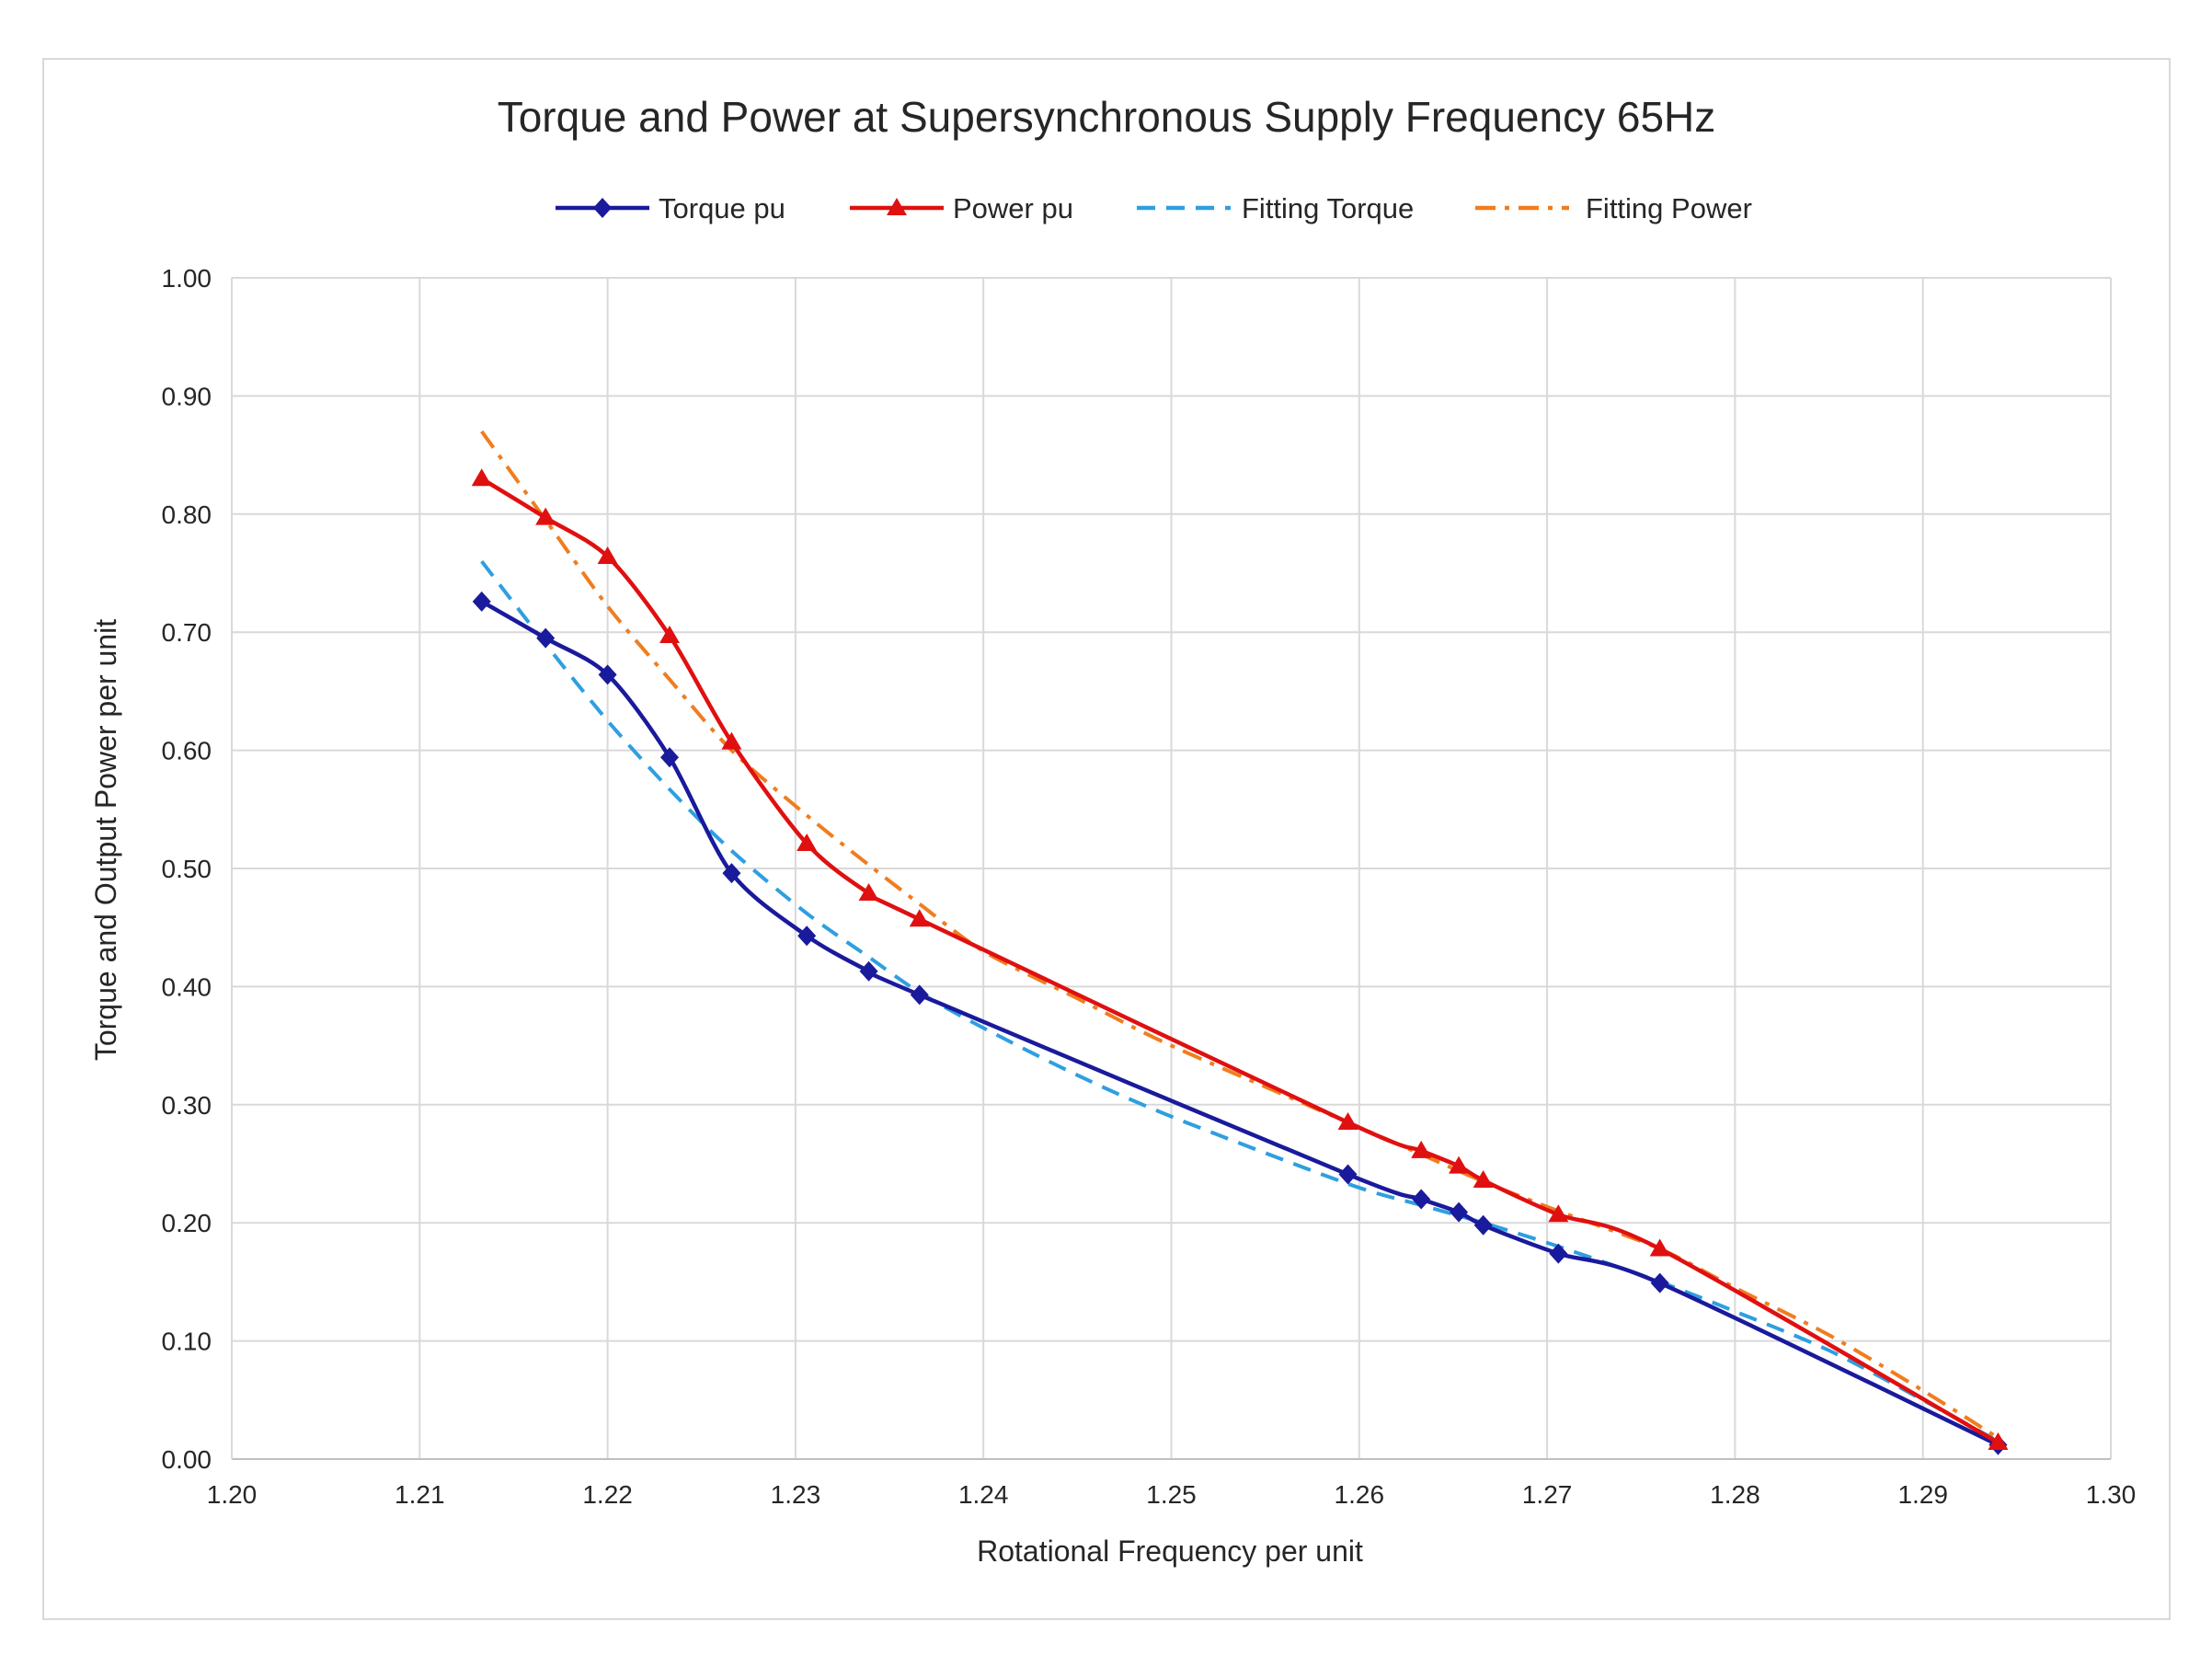 This screenshot has width=2212, height=1667. Describe the element at coordinates (1360, 1494) in the screenshot. I see `x-tick-label: 1.26` at that location.